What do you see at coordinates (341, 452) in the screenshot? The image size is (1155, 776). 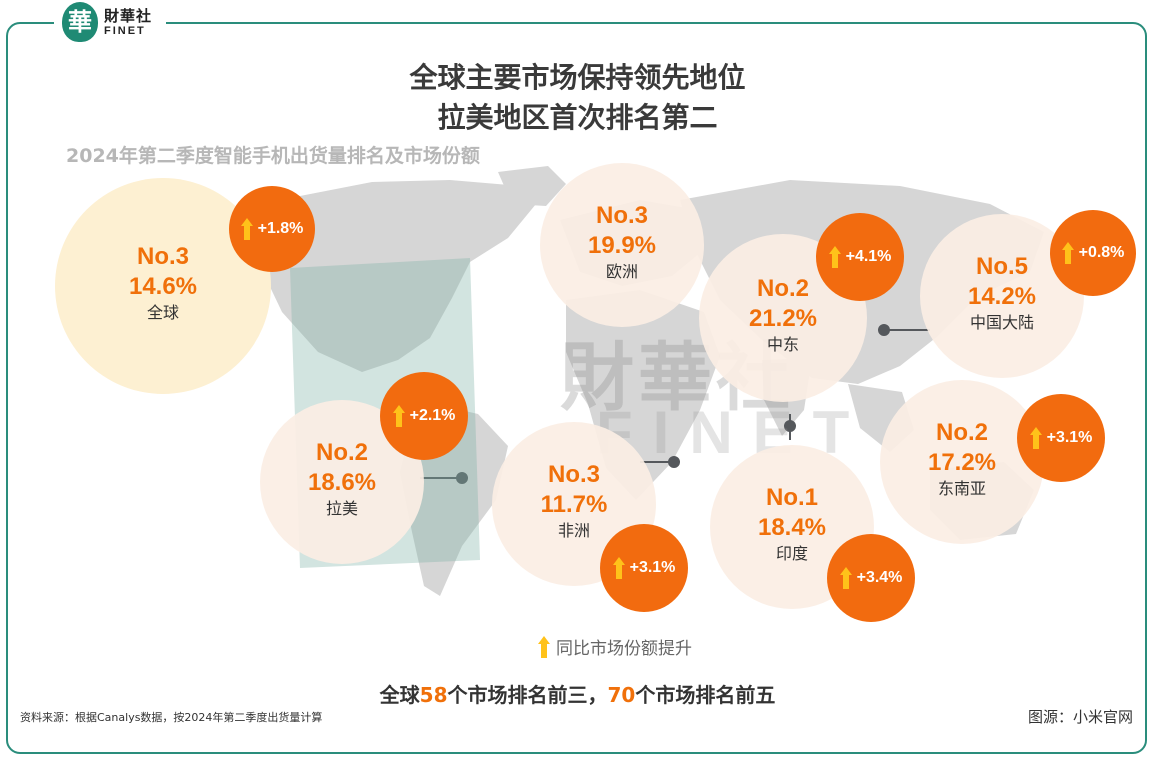 I see `rank-label-latam: No.2` at bounding box center [341, 452].